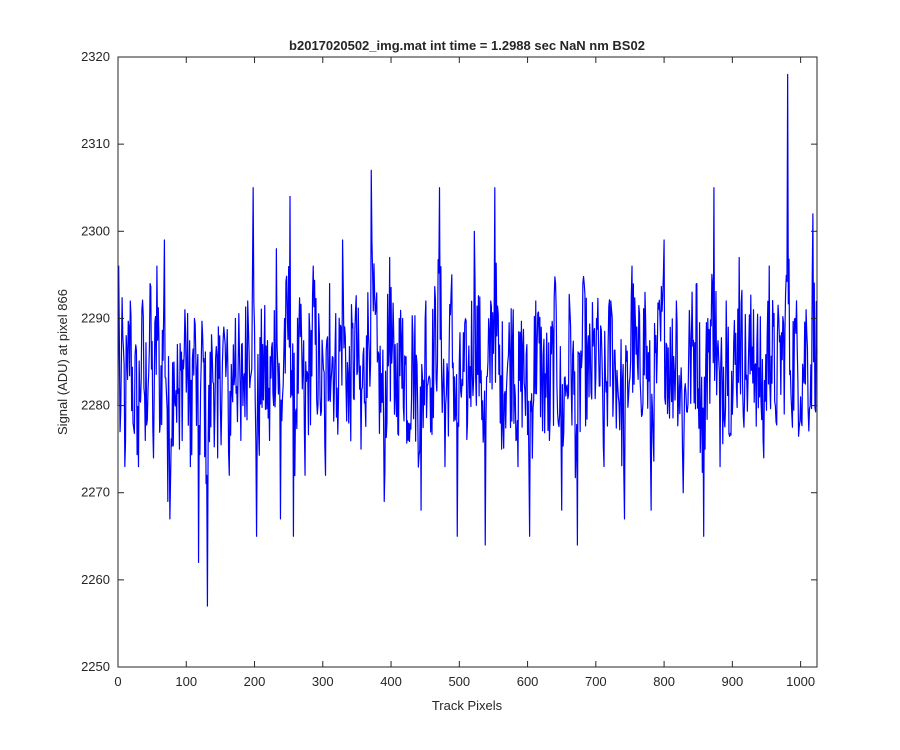 This screenshot has width=900, height=750. Describe the element at coordinates (528, 681) in the screenshot. I see `x-tick-label: 600` at that location.